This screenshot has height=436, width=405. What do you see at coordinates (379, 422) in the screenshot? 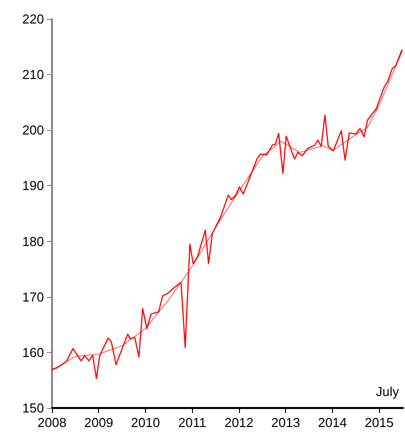
I see `x-tick-label: 2015` at bounding box center [379, 422].